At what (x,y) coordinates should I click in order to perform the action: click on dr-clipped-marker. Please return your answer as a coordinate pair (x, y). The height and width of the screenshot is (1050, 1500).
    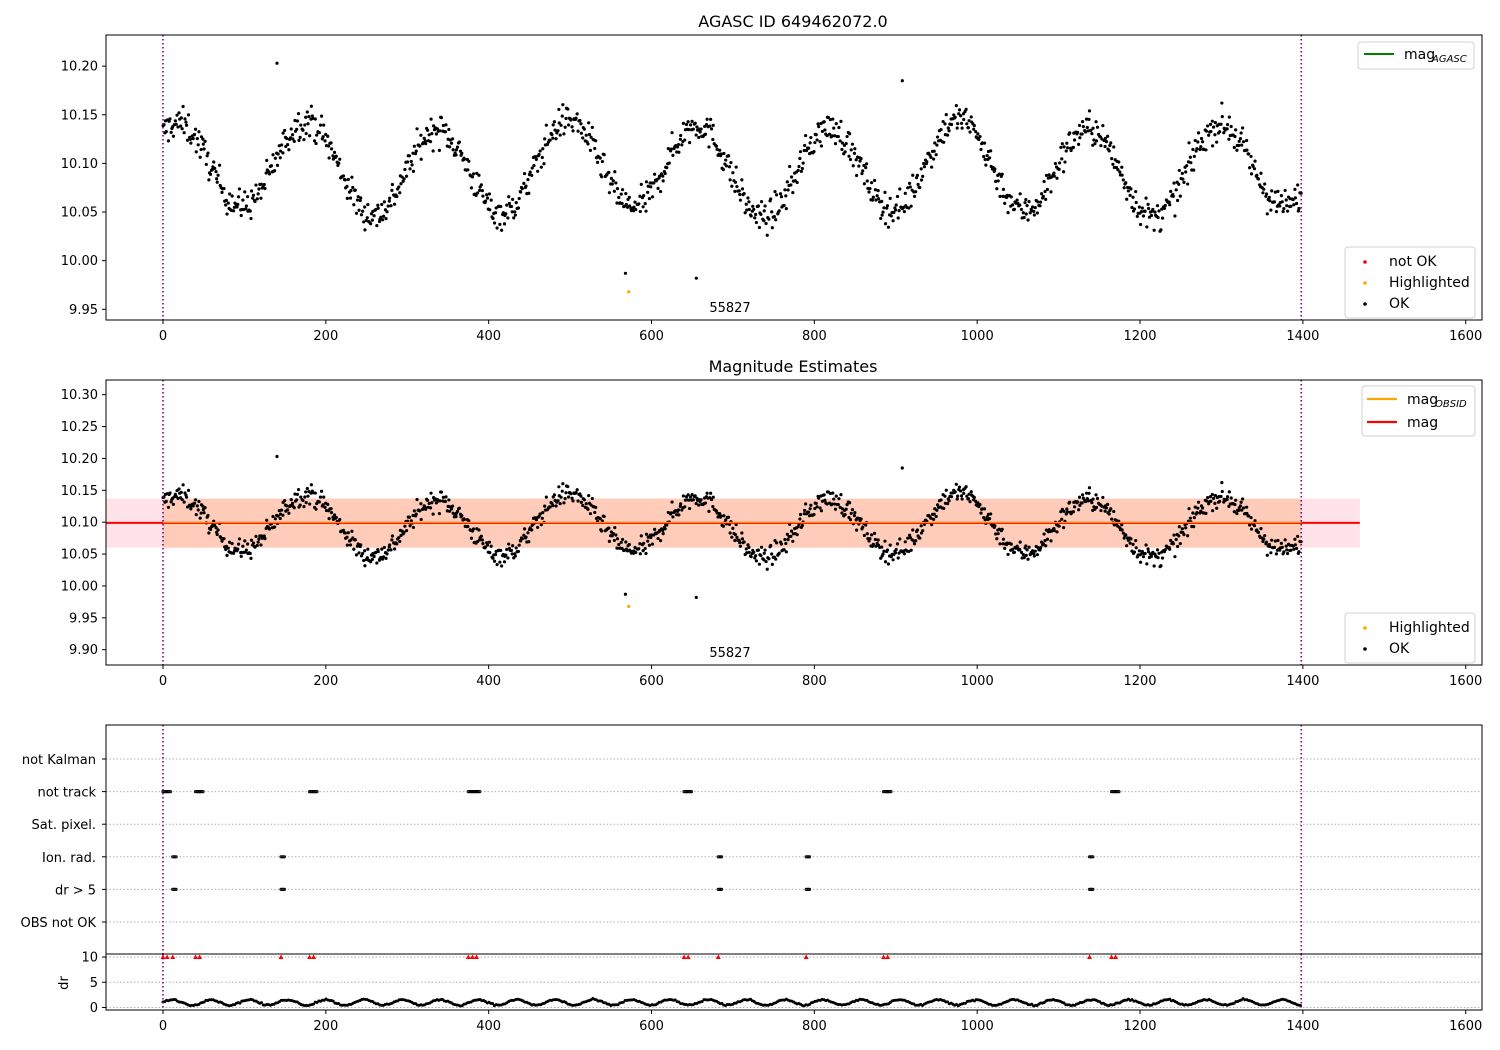
    Looking at the image, I should click on (163, 957).